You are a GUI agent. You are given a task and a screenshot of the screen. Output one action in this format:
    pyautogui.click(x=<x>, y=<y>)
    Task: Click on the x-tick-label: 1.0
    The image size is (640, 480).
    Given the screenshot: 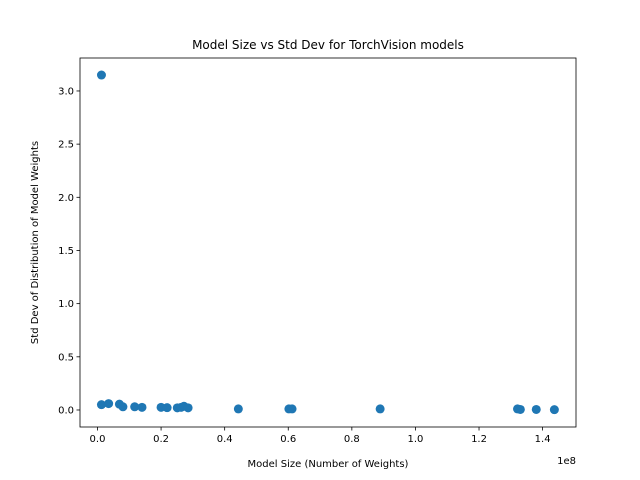 What is the action you would take?
    pyautogui.click(x=415, y=439)
    